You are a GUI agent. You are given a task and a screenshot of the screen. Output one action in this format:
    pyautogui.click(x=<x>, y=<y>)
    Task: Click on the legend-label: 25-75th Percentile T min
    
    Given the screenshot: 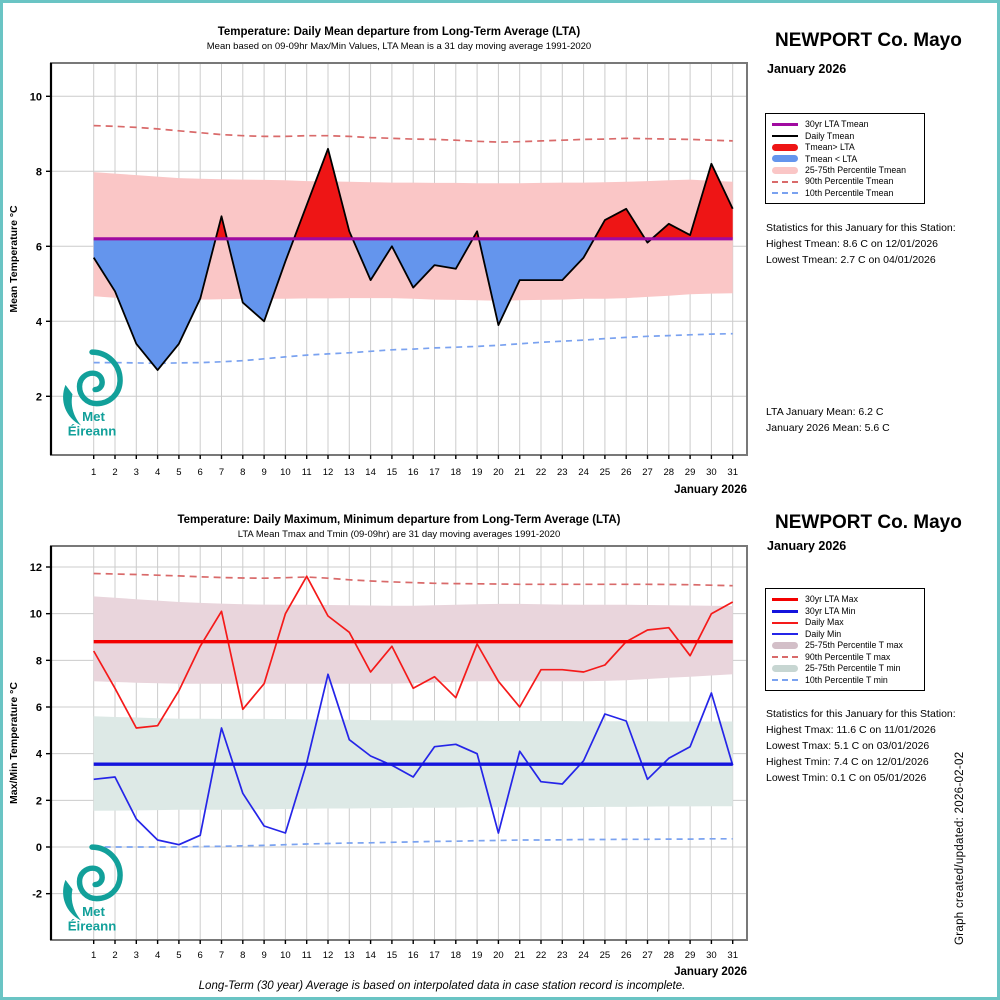 What is the action you would take?
    pyautogui.click(x=853, y=668)
    